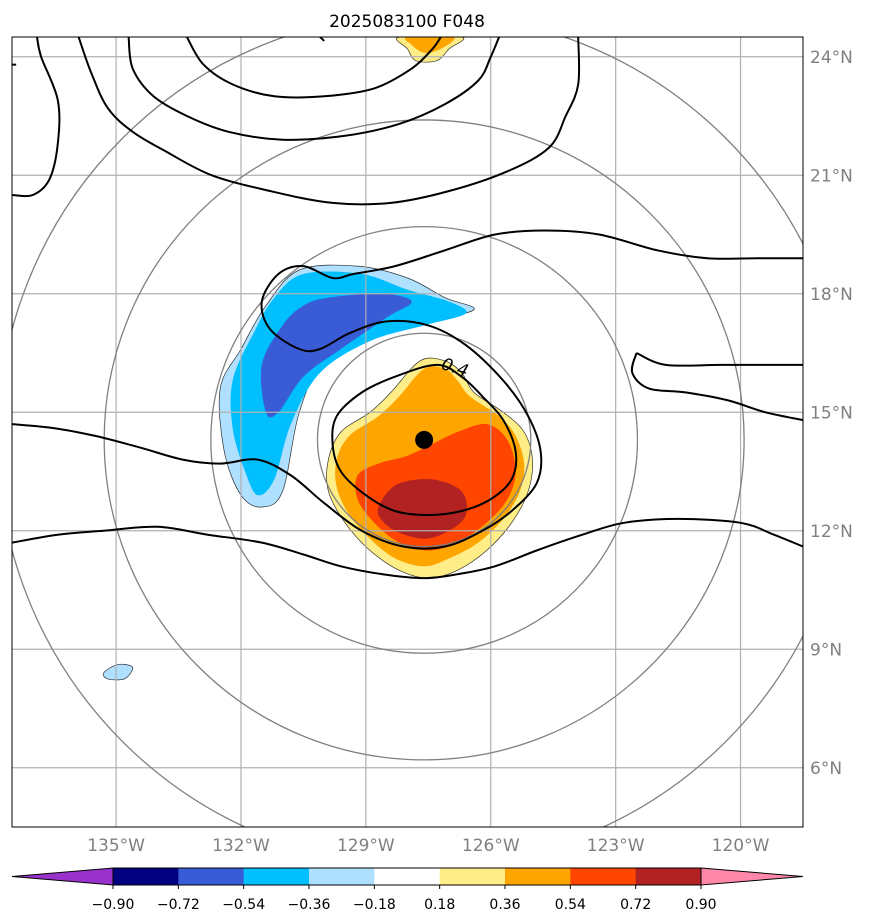 This screenshot has height=924, width=873. Describe the element at coordinates (741, 846) in the screenshot. I see `lon-tick-label-5: 120°W` at that location.